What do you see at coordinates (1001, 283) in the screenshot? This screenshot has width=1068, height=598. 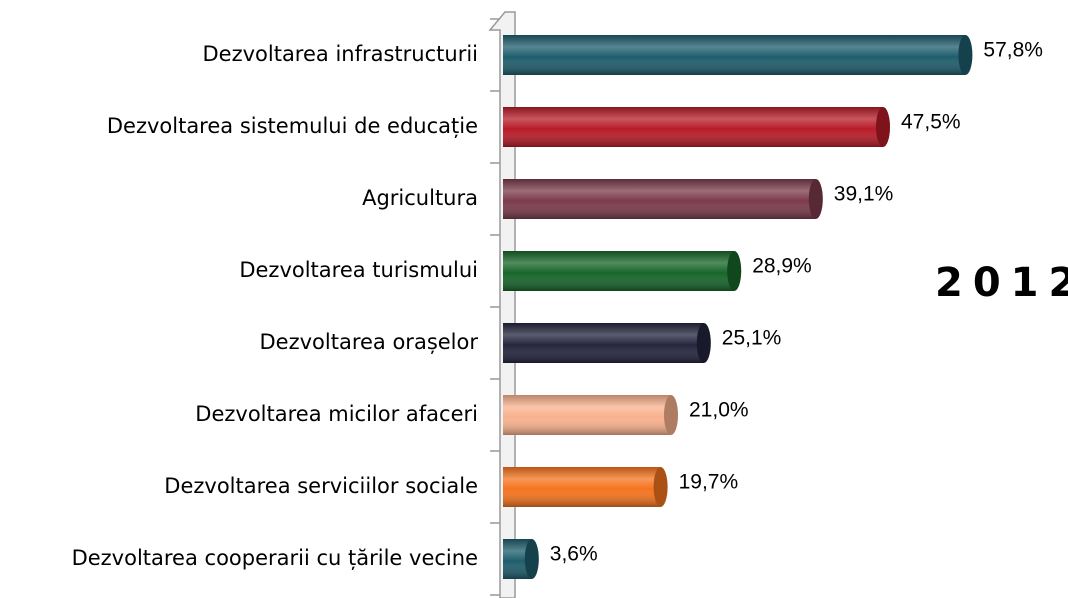 I see `annotation: 2012` at bounding box center [1001, 283].